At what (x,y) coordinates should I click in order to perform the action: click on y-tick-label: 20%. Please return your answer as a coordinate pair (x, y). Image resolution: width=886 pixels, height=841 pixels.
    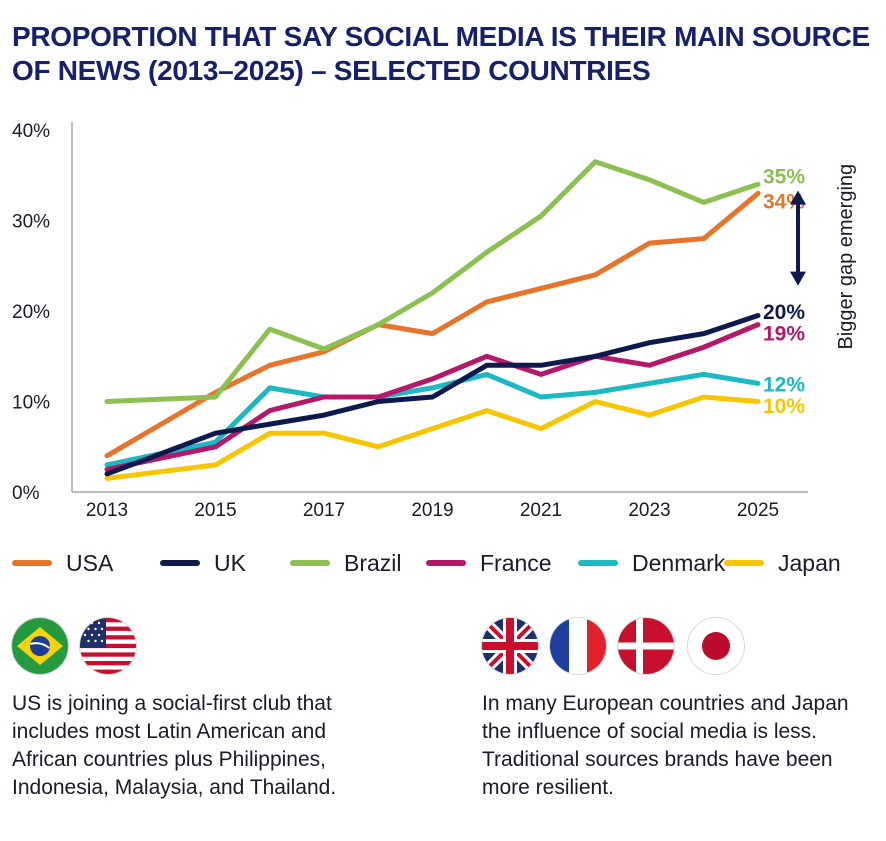
    Looking at the image, I should click on (31, 312).